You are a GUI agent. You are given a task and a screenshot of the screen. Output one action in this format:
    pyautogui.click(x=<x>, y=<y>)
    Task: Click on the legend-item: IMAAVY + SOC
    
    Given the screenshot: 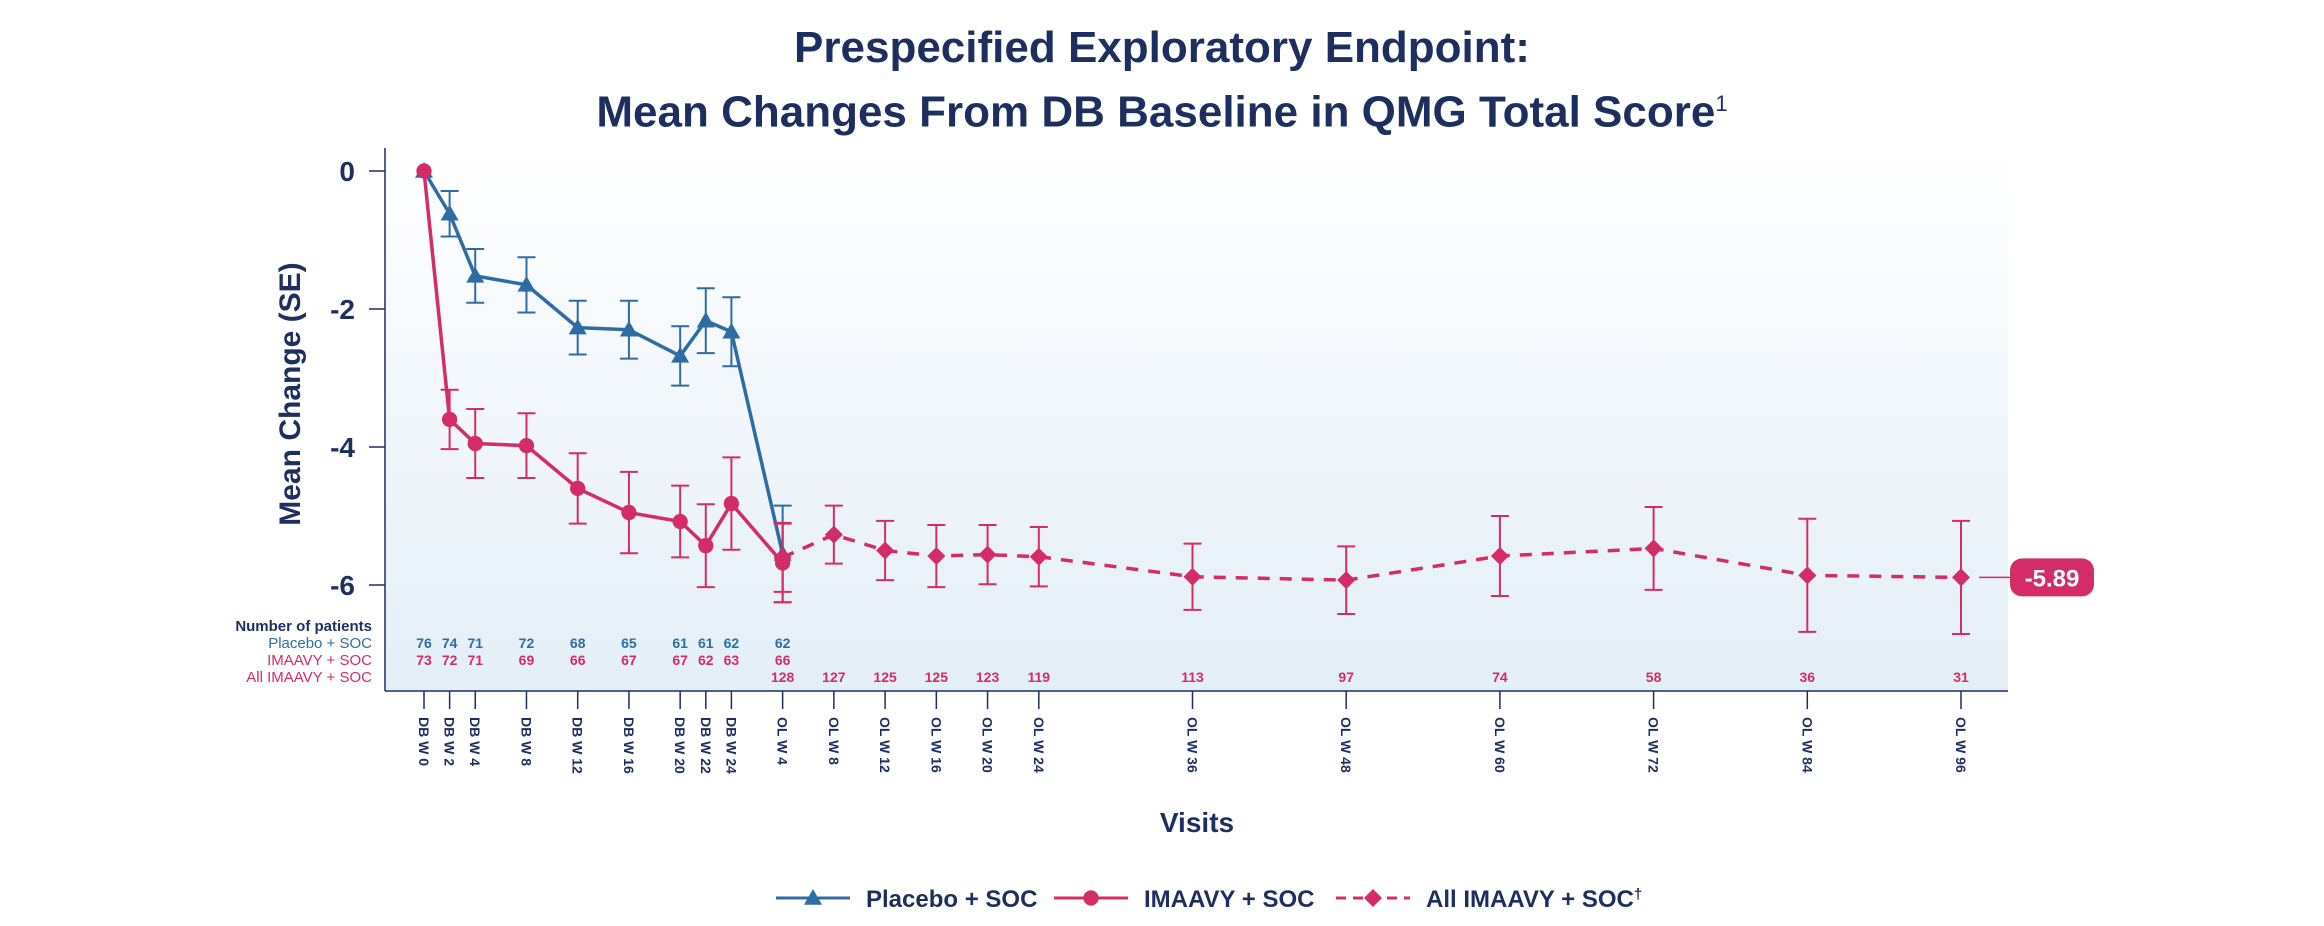 What is the action you would take?
    pyautogui.click(x=1184, y=899)
    